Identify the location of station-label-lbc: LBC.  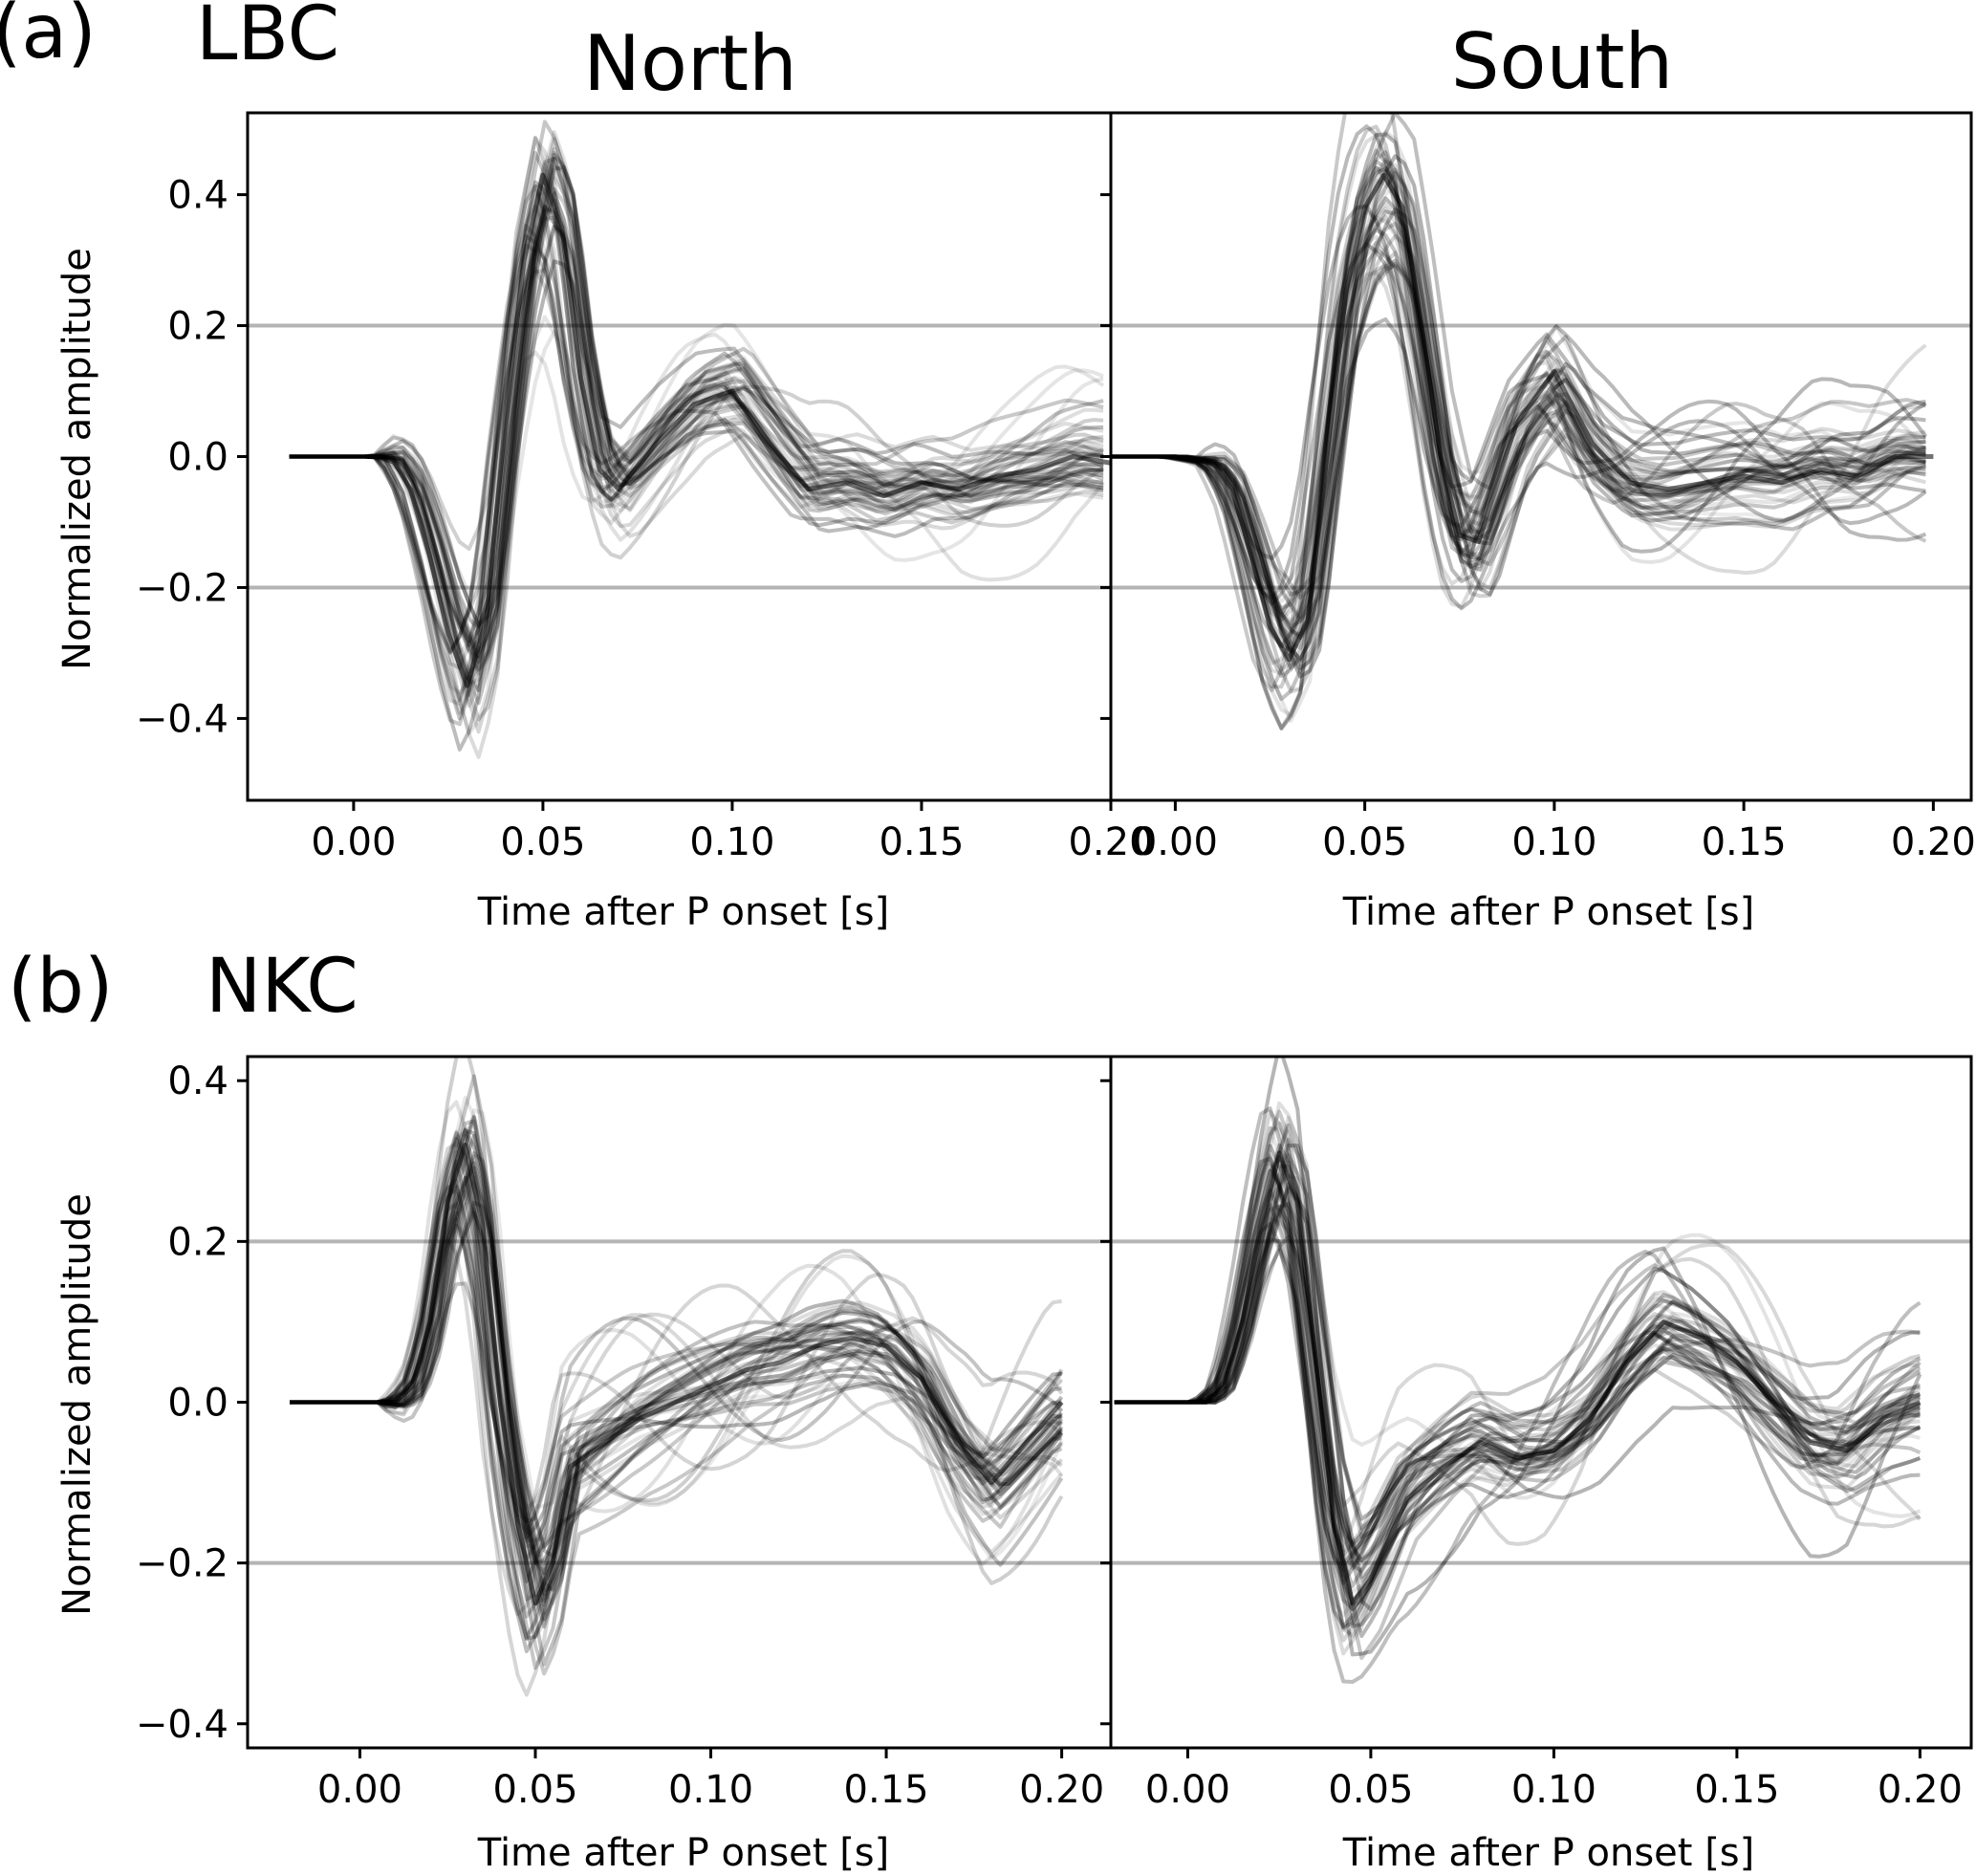
(267, 38).